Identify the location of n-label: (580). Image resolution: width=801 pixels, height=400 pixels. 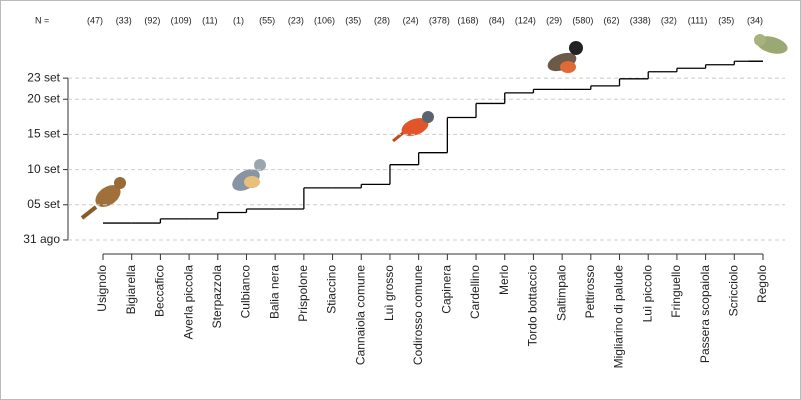
(582, 20).